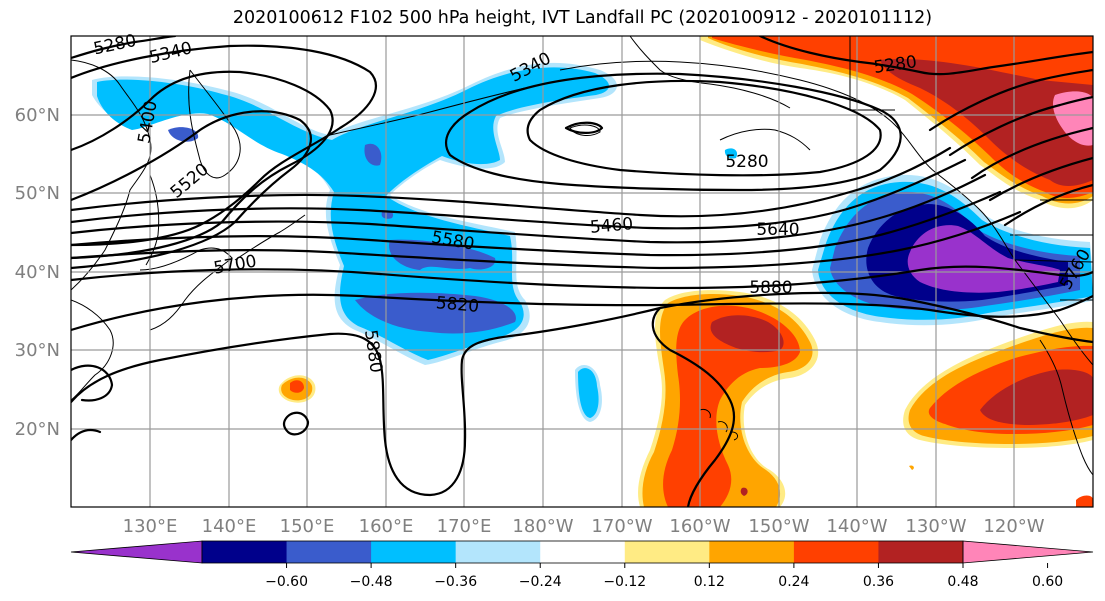 This screenshot has height=601, width=1105. I want to click on positive-ivt-firebrick-ne, so click(986, 122).